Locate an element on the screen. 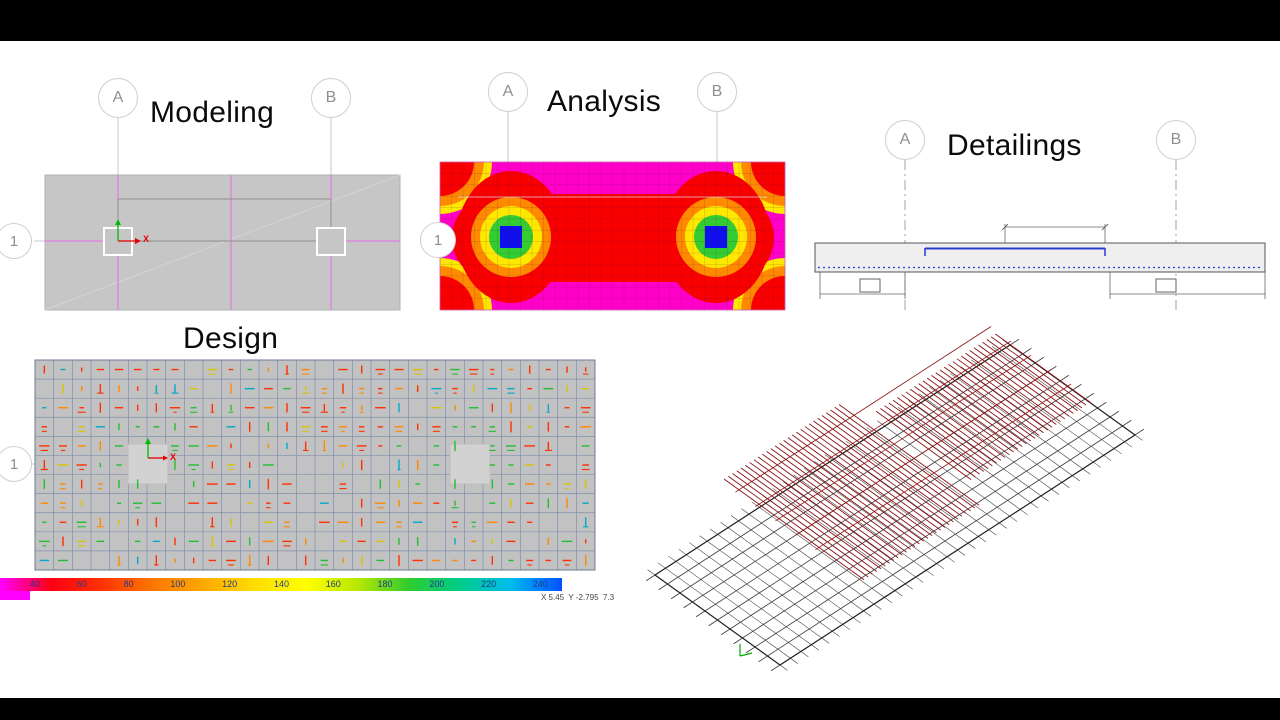 The height and width of the screenshot is (720, 1280). contour-background is located at coordinates (612, 236).